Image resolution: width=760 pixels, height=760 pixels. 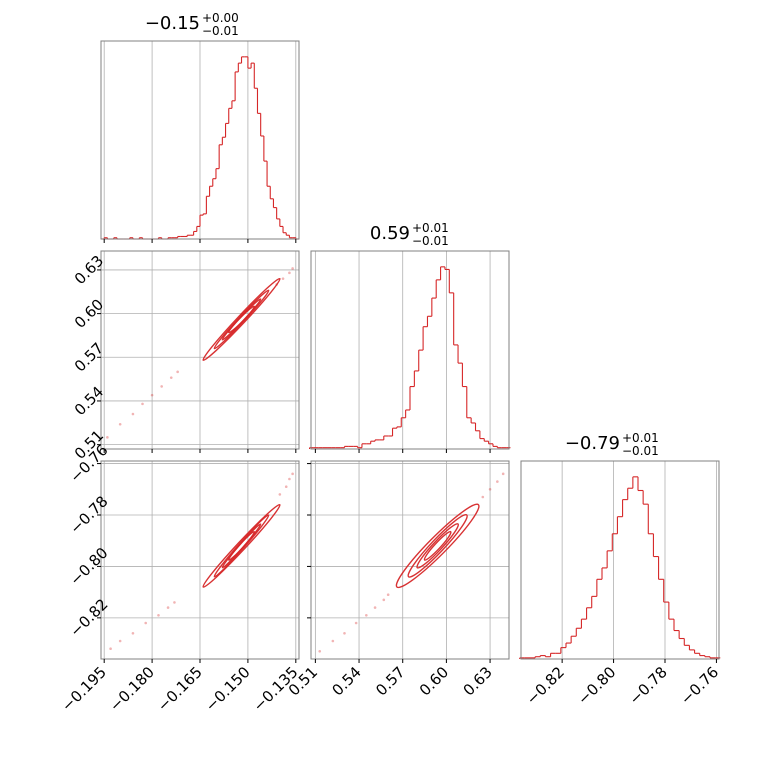 I want to click on x-tick-label: −0.195, so click(x=84, y=689).